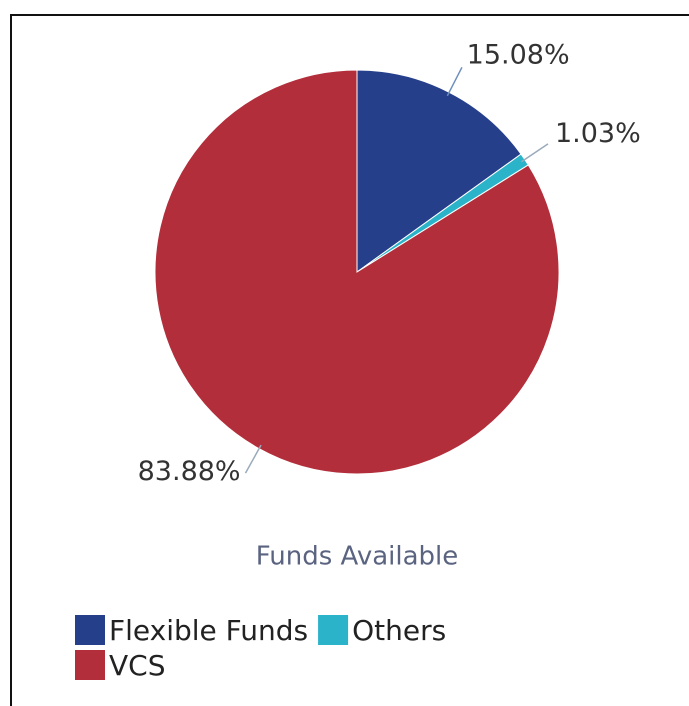 The image size is (689, 706). I want to click on data-label: 1.03%, so click(598, 133).